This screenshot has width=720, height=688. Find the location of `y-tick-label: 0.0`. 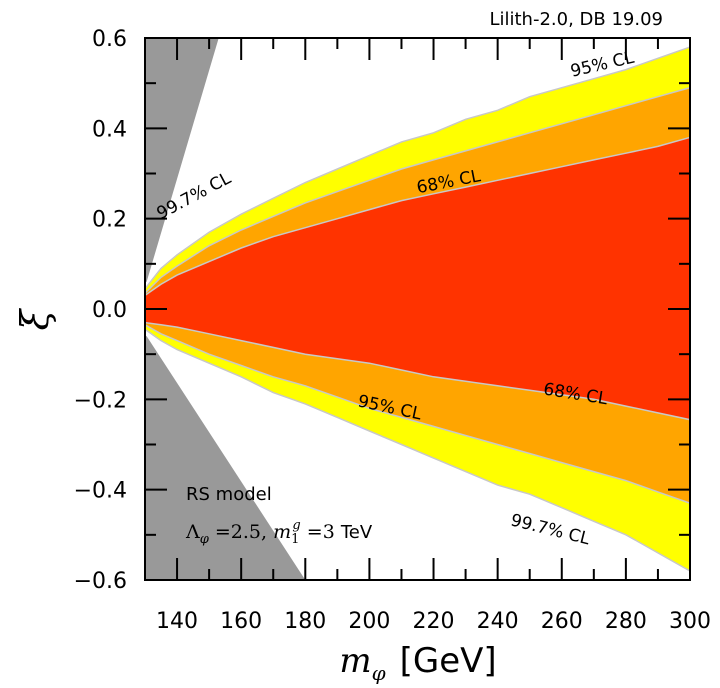

y-tick-label: 0.0 is located at coordinates (109, 310).